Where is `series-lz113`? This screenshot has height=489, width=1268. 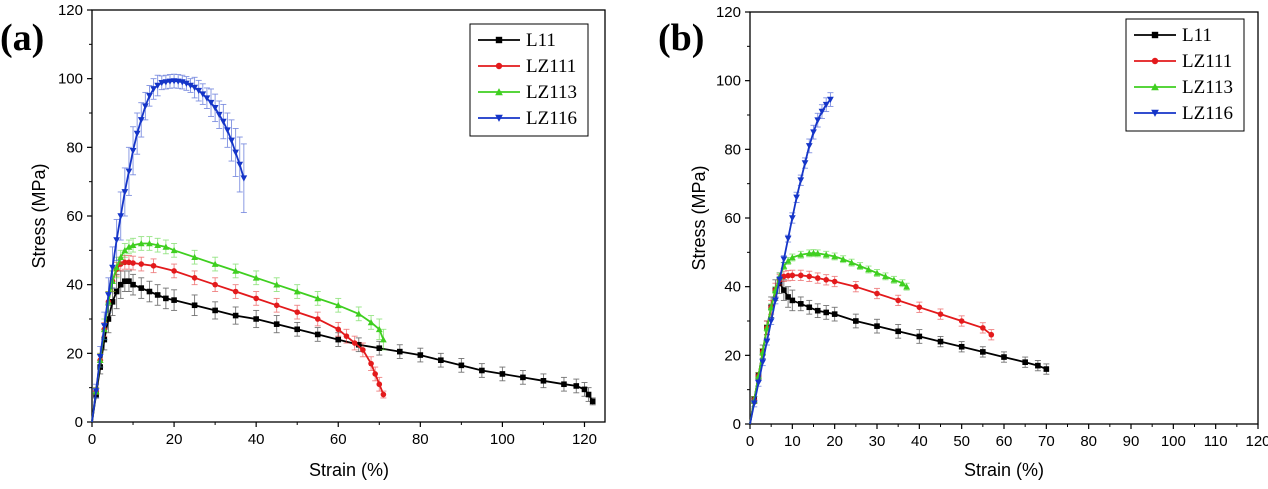 series-lz113 is located at coordinates (239, 329).